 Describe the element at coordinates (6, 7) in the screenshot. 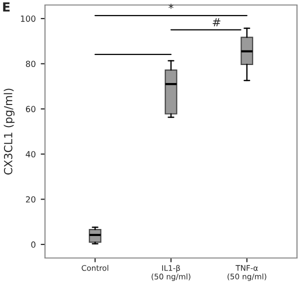

I see `text: E` at that location.